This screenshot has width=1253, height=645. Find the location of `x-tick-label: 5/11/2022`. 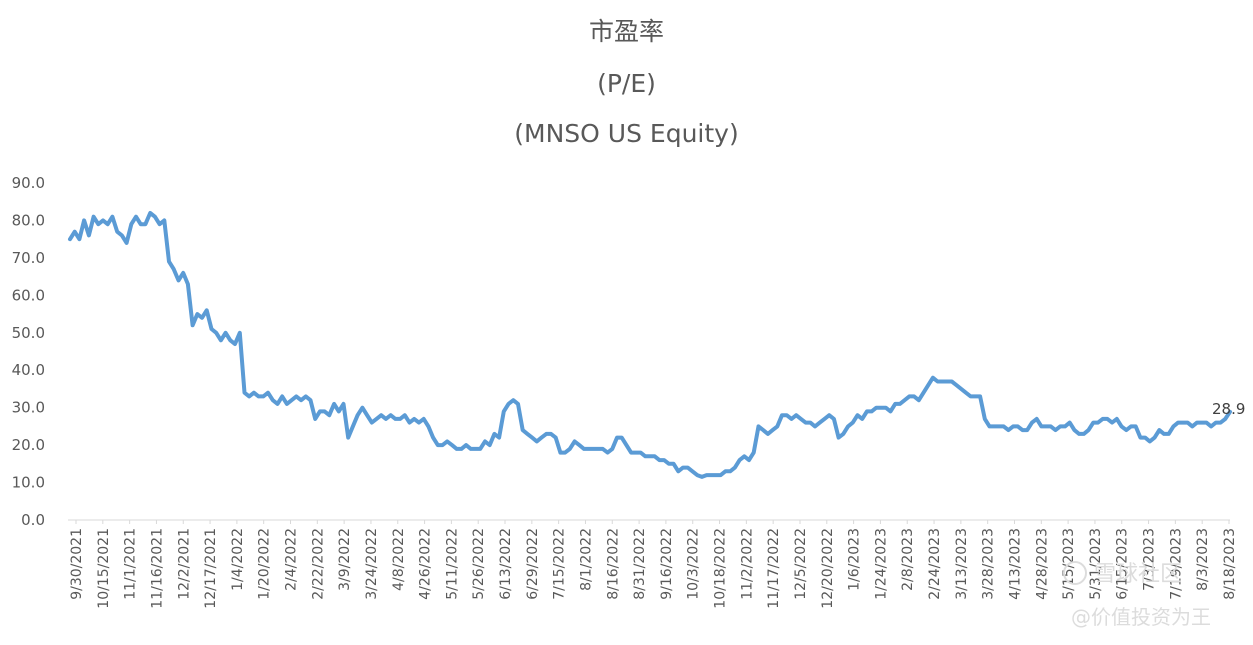

x-tick-label: 5/11/2022 is located at coordinates (452, 564).